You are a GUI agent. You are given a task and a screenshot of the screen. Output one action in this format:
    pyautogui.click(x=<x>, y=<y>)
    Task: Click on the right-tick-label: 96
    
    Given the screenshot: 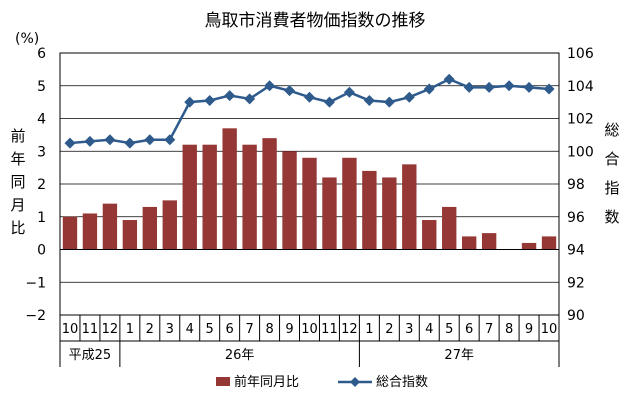 What is the action you would take?
    pyautogui.click(x=576, y=218)
    